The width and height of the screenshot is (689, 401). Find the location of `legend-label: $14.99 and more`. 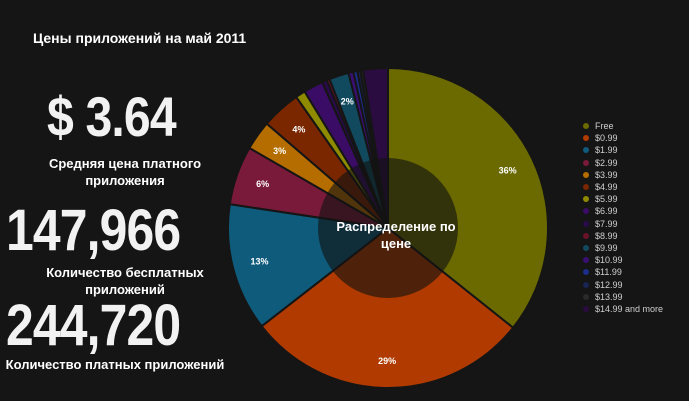

legend-label: $14.99 and more is located at coordinates (629, 308).